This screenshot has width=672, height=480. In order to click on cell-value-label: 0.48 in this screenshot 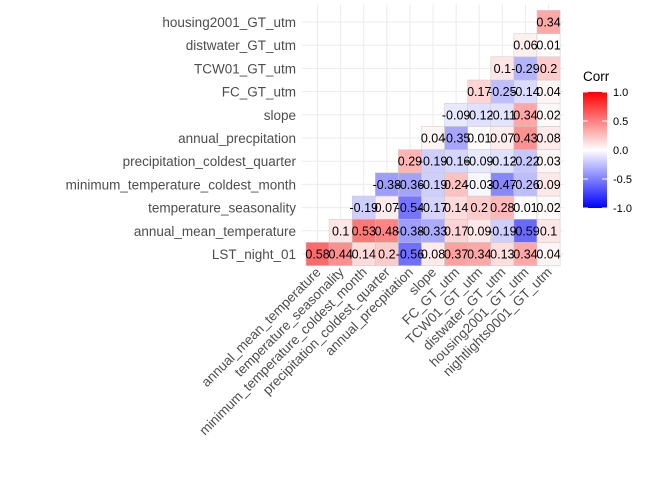, I will do `click(387, 231)`.